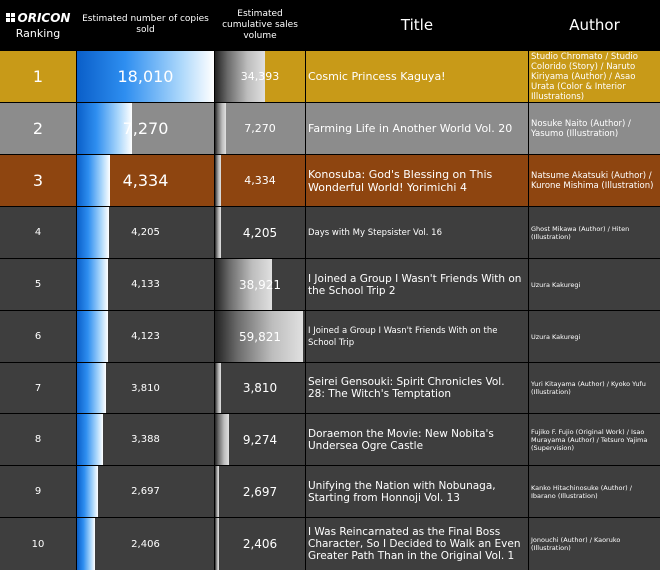 The width and height of the screenshot is (660, 570). Describe the element at coordinates (38, 388) in the screenshot. I see `rank-cell: 7` at that location.